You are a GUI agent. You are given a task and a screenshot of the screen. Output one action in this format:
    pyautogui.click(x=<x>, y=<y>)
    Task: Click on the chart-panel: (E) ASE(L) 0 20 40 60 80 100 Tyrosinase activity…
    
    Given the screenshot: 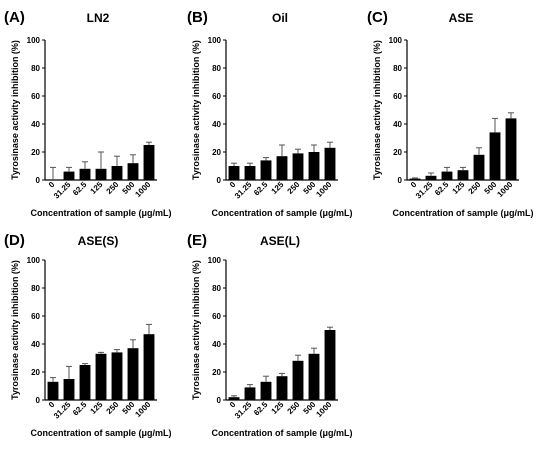 What is the action you would take?
    pyautogui.click(x=270, y=335)
    